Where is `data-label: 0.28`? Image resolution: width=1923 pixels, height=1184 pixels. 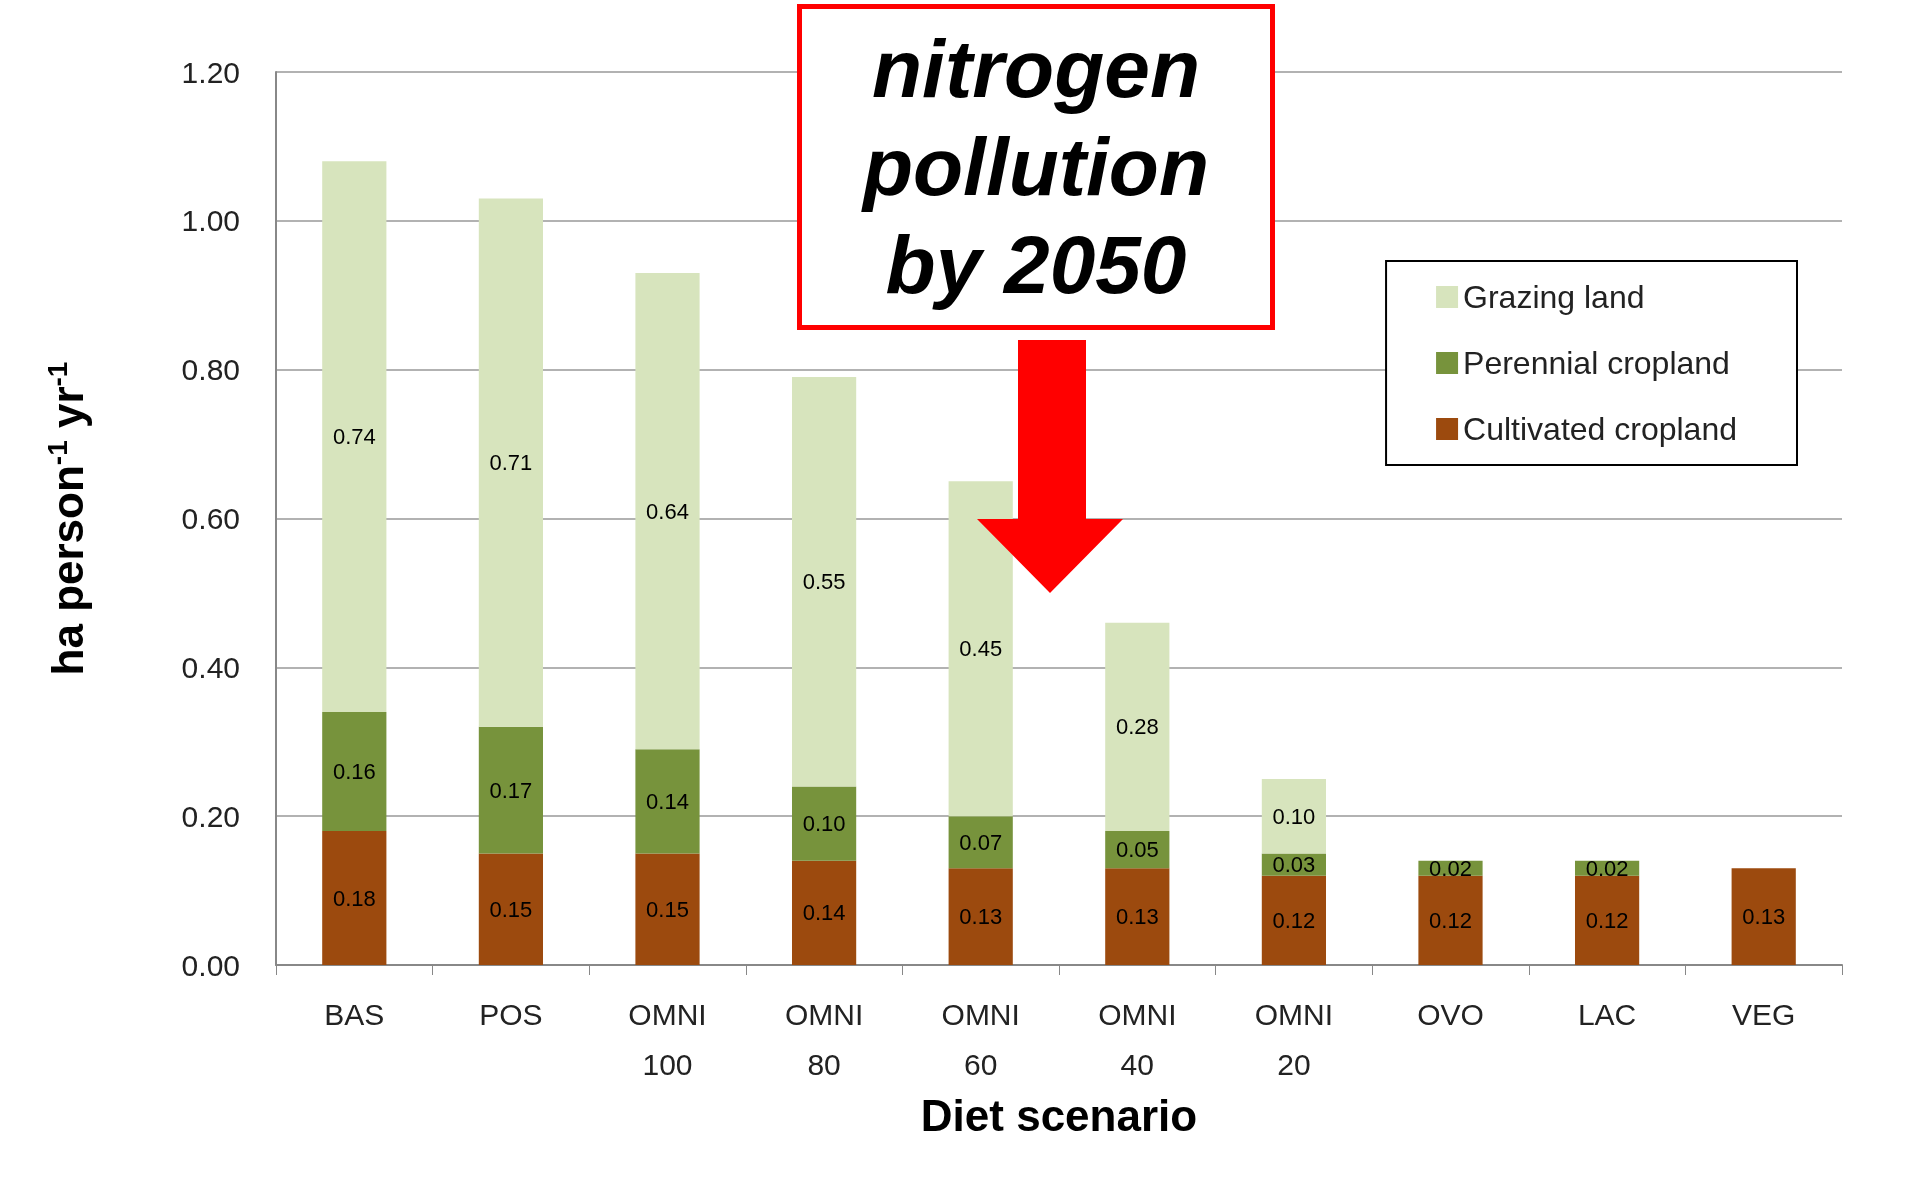
data-label: 0.28 is located at coordinates (1137, 727).